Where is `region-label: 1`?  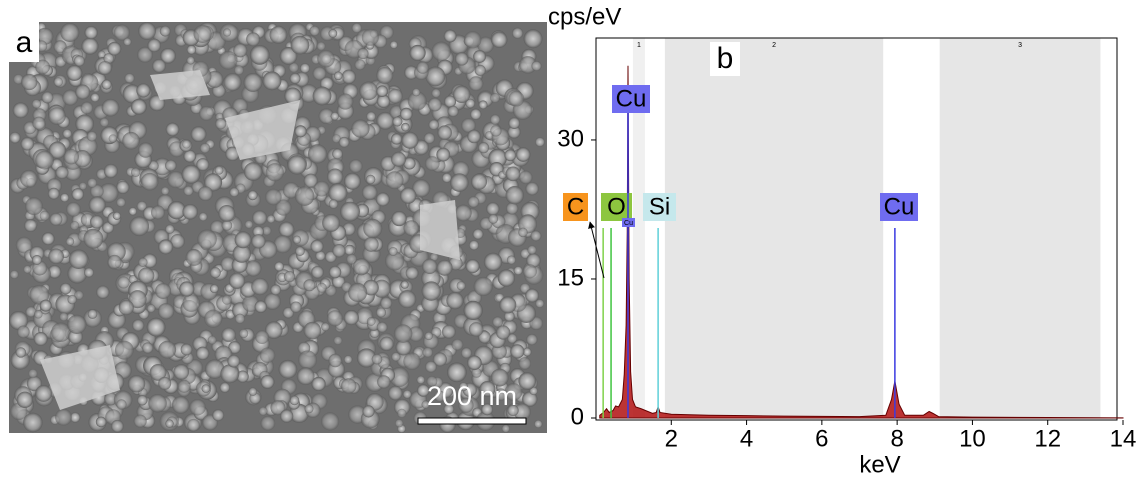
region-label: 1 is located at coordinates (639, 45).